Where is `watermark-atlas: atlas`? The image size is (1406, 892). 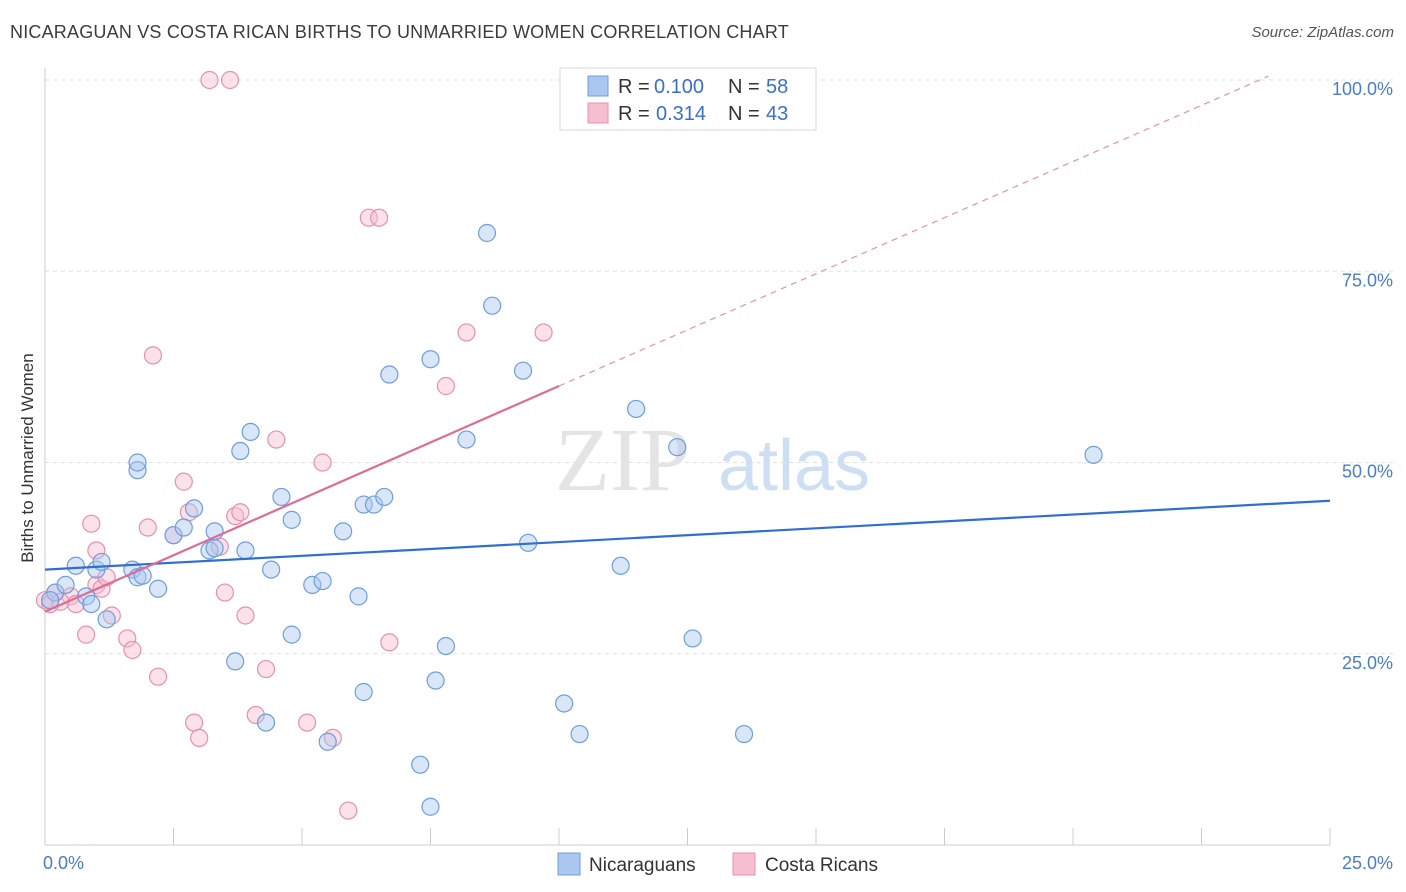 watermark-atlas: atlas is located at coordinates (794, 466).